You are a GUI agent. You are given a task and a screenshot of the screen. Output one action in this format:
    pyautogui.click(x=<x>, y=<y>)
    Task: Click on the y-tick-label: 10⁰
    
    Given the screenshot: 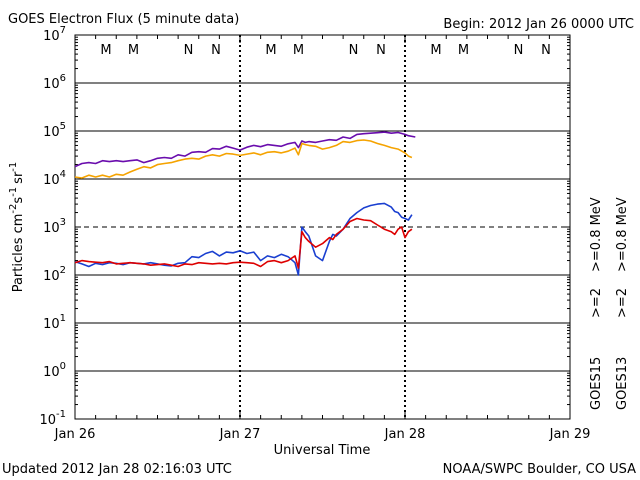 What is the action you would take?
    pyautogui.click(x=54, y=370)
    